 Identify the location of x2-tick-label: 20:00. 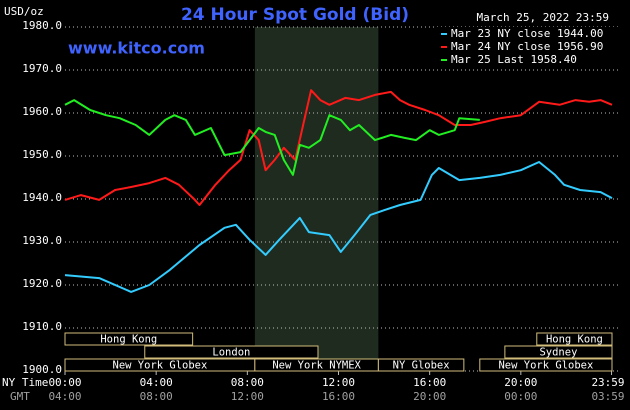
(429, 396).